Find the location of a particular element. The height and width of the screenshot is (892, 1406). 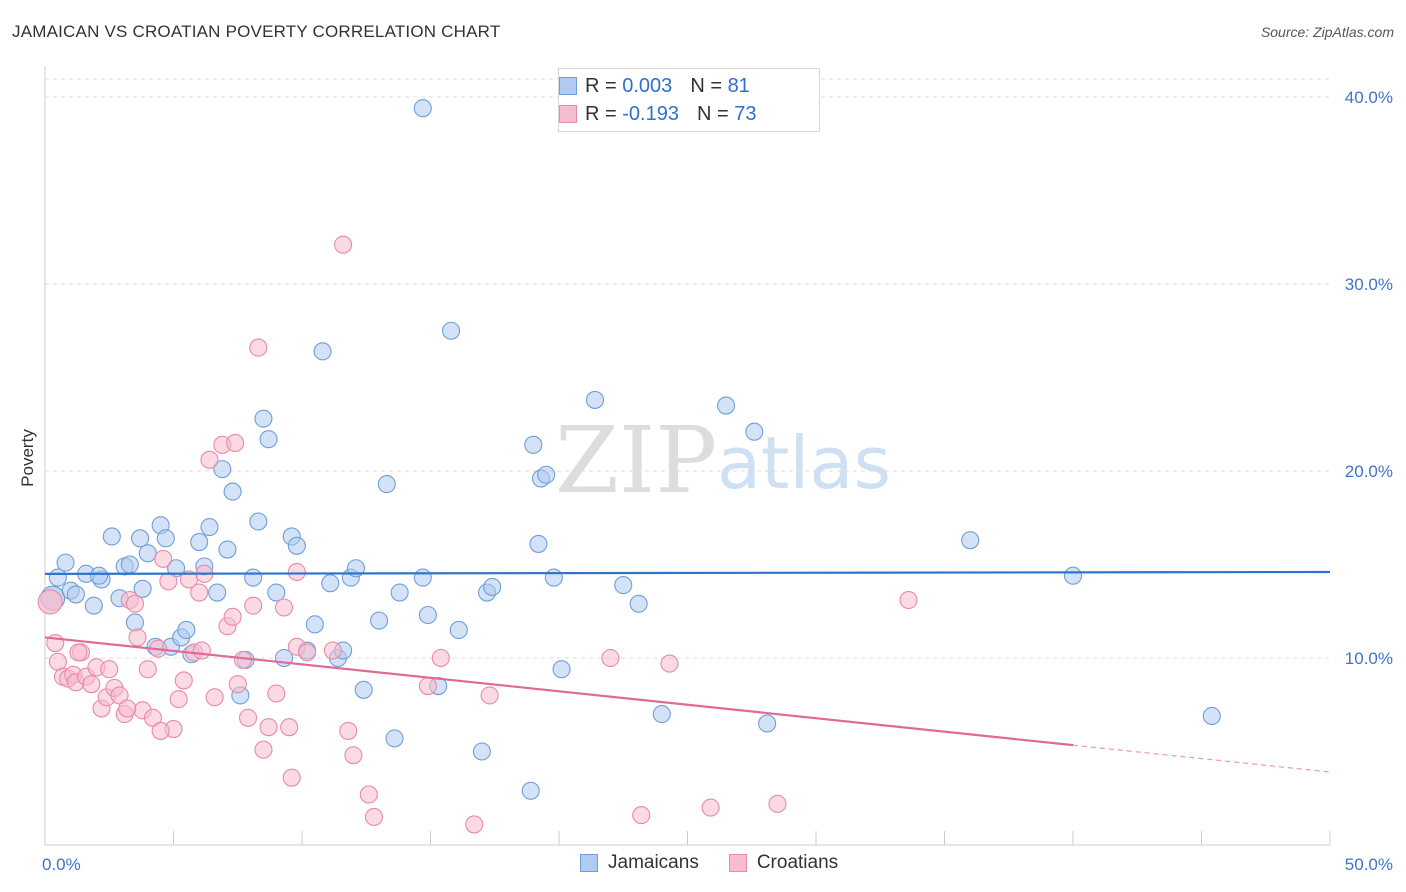

legend-item-jamaicans: Jamaicans is located at coordinates (639, 863).